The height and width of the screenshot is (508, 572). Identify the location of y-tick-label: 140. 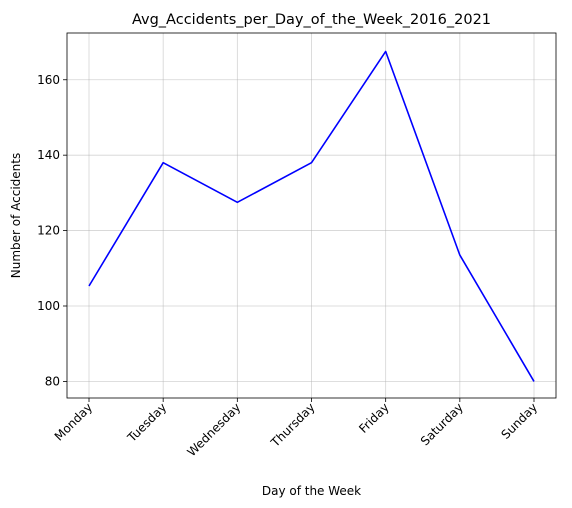
(48, 155).